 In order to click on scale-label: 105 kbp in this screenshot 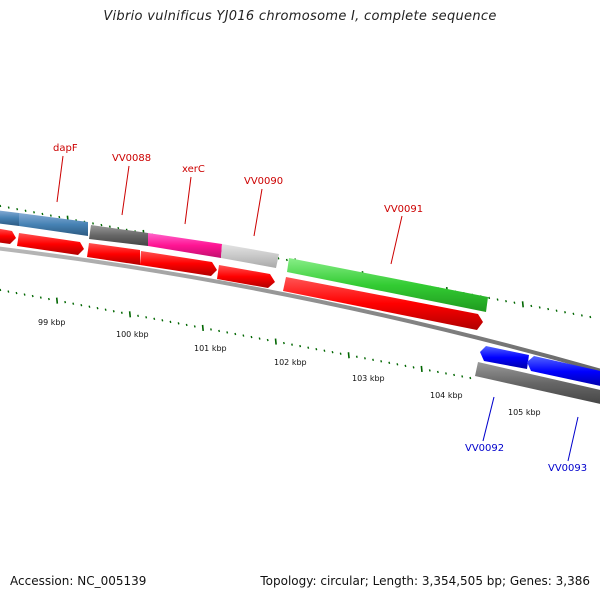, I will do `click(524, 412)`.